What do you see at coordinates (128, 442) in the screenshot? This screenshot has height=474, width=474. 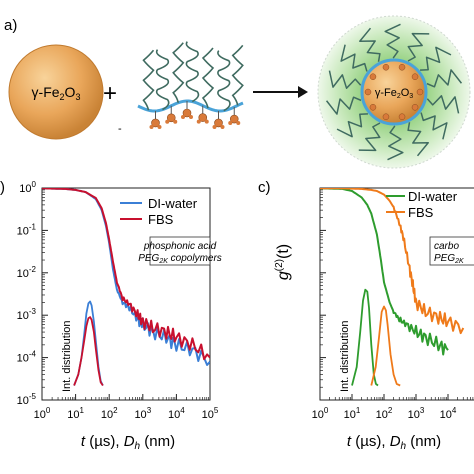 I see `x-axis-label-b: t (µs), Dh (nm)` at bounding box center [128, 442].